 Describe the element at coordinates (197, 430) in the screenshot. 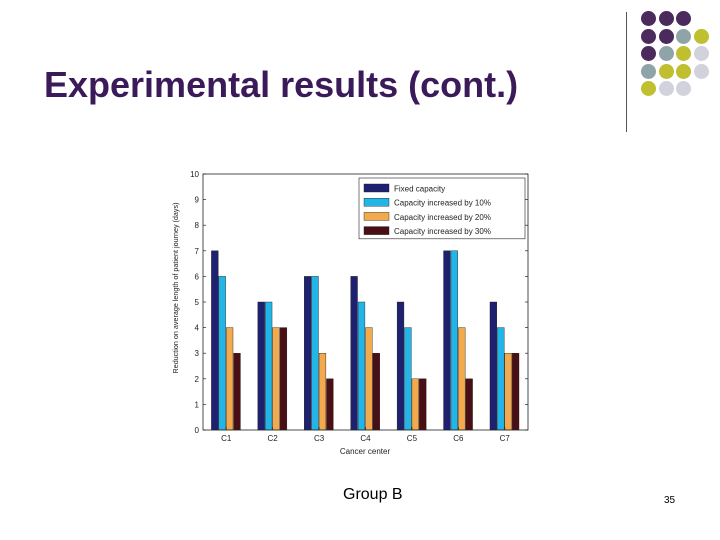

I see `y-tick-label: 0` at that location.